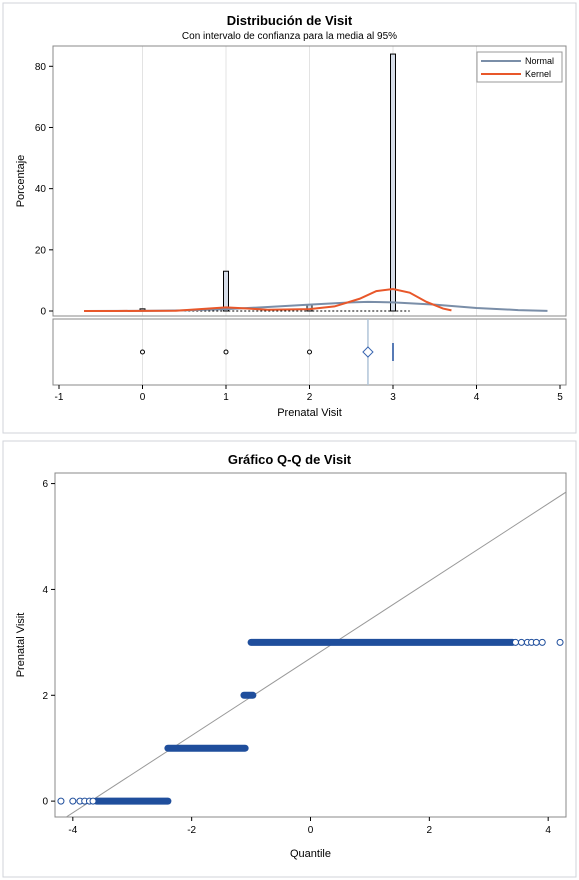  What do you see at coordinates (310, 397) in the screenshot?
I see `x-tick-label: 2` at bounding box center [310, 397].